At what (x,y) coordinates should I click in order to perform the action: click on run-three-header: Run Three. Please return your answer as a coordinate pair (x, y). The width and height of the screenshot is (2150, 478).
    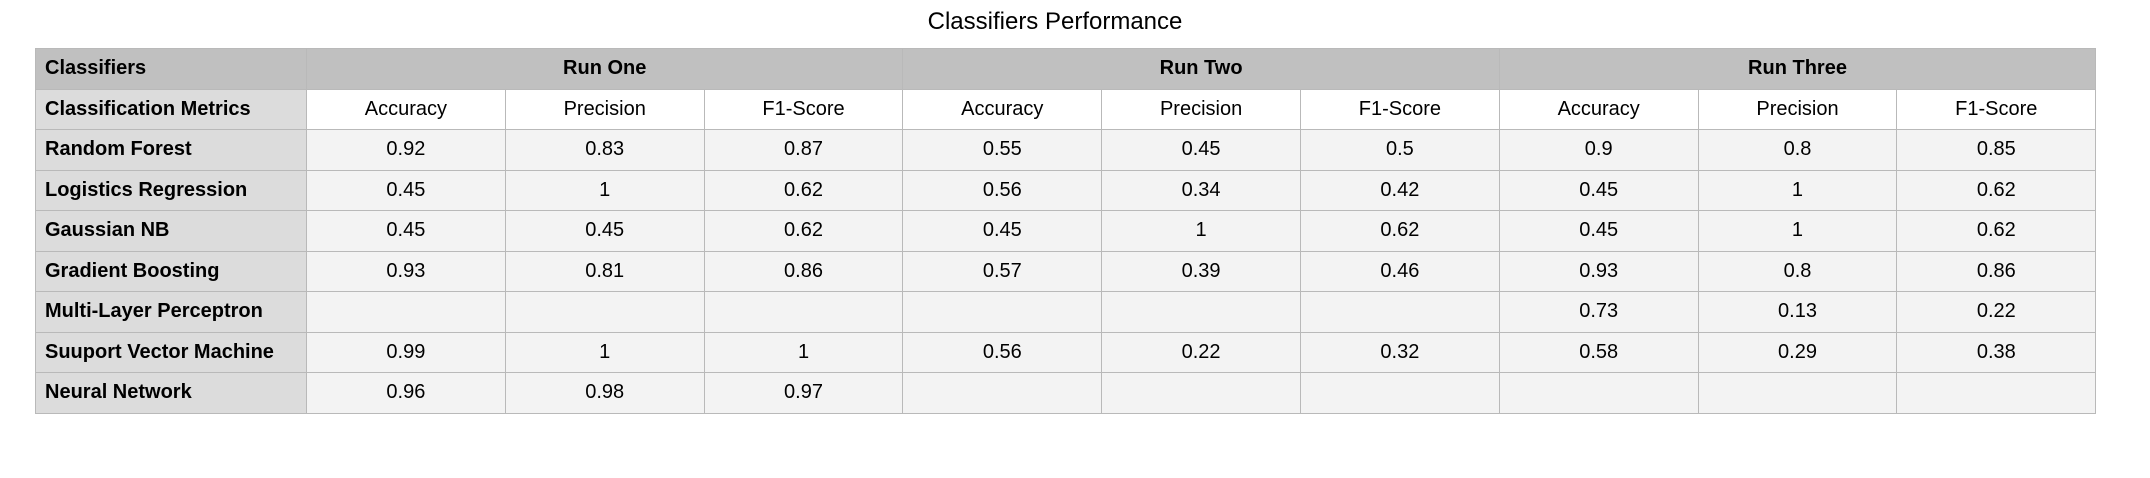
    Looking at the image, I should click on (1797, 69).